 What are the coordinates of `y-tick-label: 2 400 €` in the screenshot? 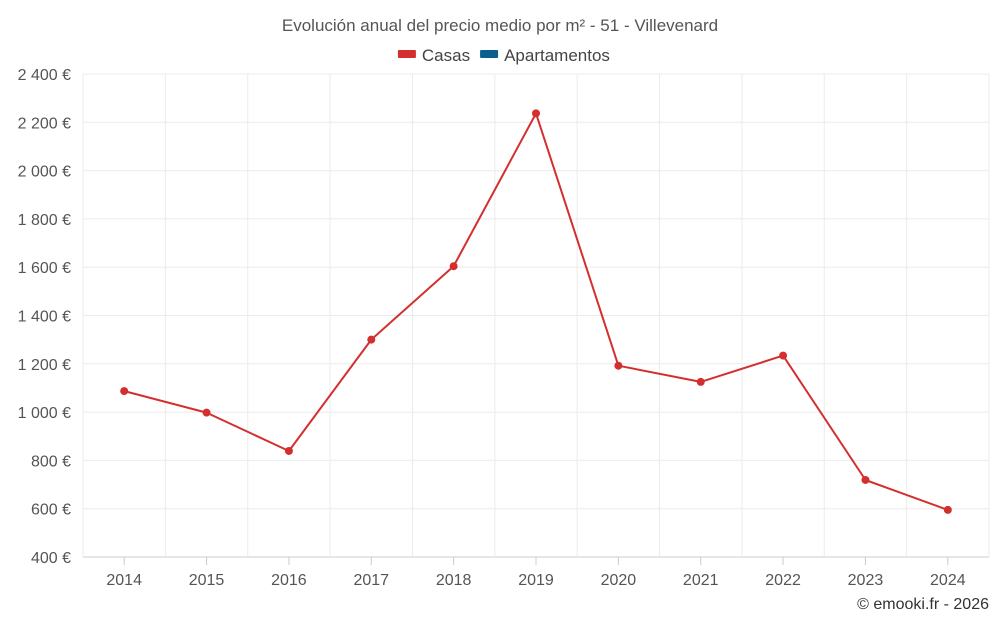 It's located at (44, 75).